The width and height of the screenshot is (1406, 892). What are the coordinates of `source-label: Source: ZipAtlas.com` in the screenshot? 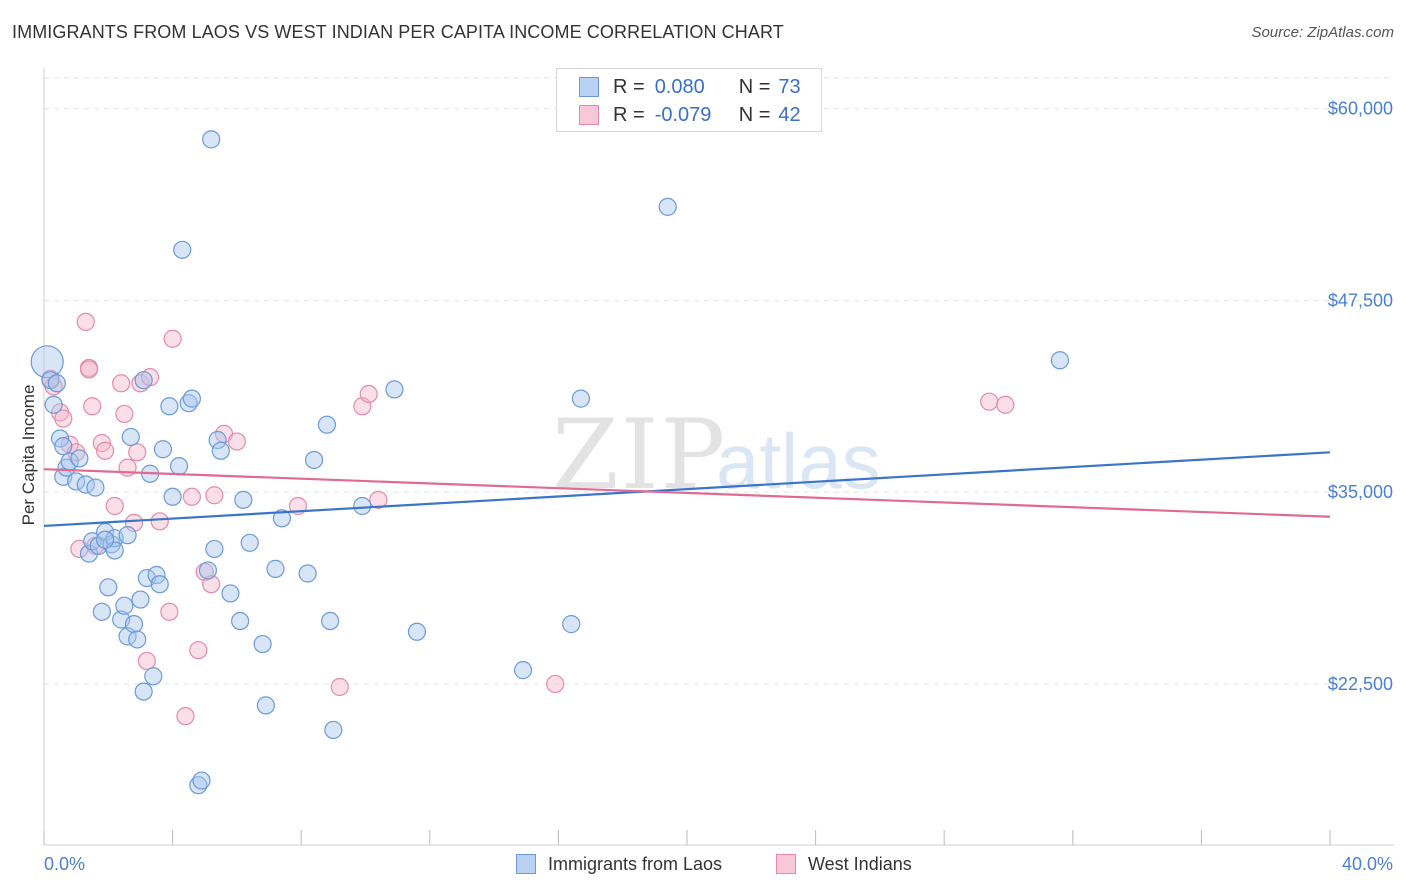 It's located at (1322, 32).